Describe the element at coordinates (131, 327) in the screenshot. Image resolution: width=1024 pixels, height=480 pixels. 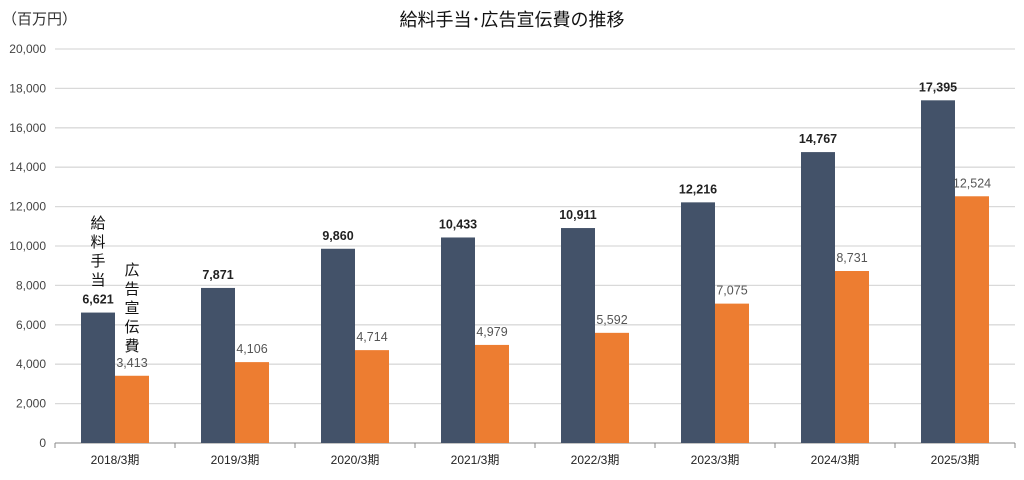
I see `legend-advertising-char: 伝` at that location.